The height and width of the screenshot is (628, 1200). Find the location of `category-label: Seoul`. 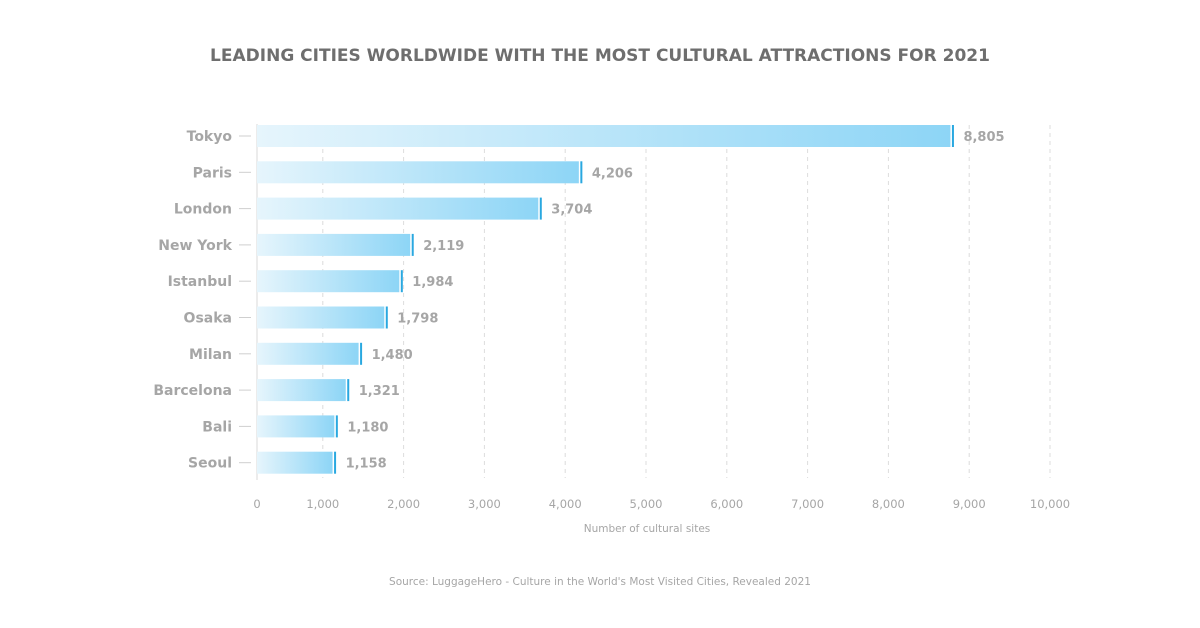

category-label: Seoul is located at coordinates (210, 464).